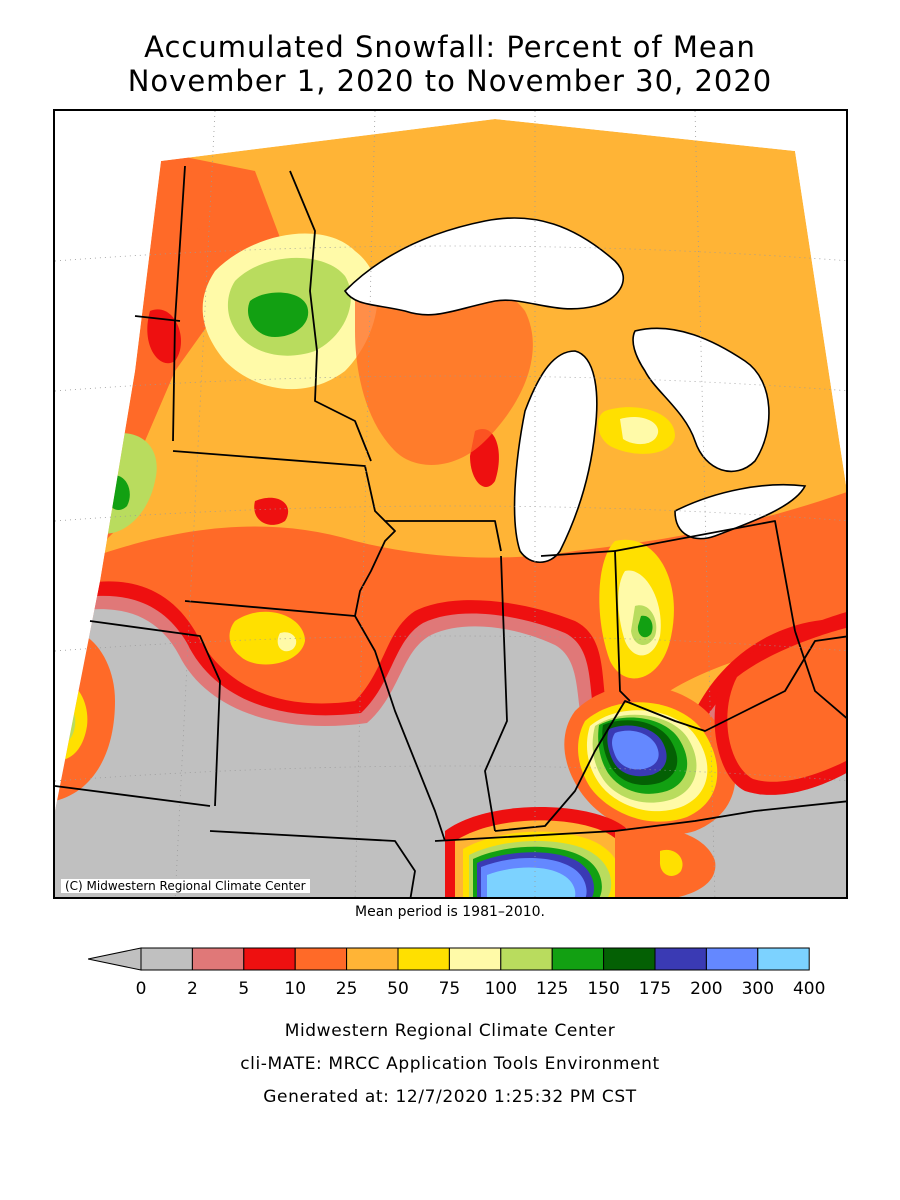 The height and width of the screenshot is (1200, 900). Describe the element at coordinates (501, 989) in the screenshot. I see `legend-tick-100: 100` at that location.